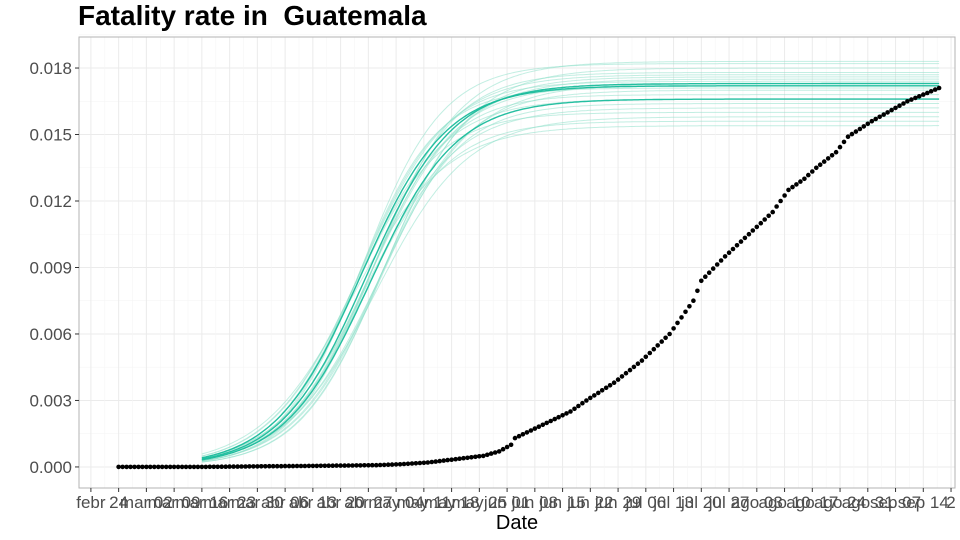 This screenshot has width=960, height=540. I want to click on x-tick-label: jul 06, so click(646, 502).